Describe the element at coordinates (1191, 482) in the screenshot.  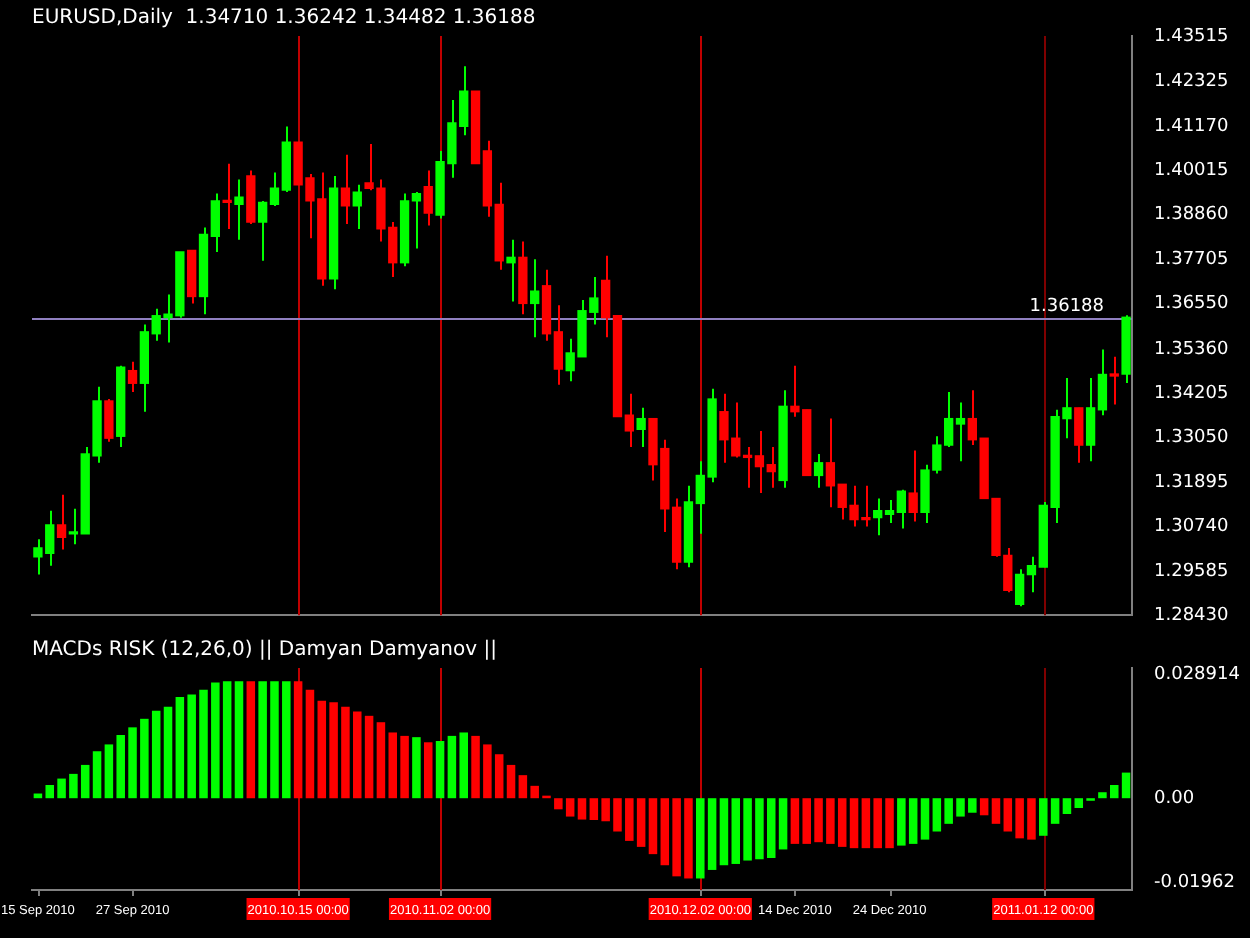
I see `y-tick-label: 1.31895` at that location.